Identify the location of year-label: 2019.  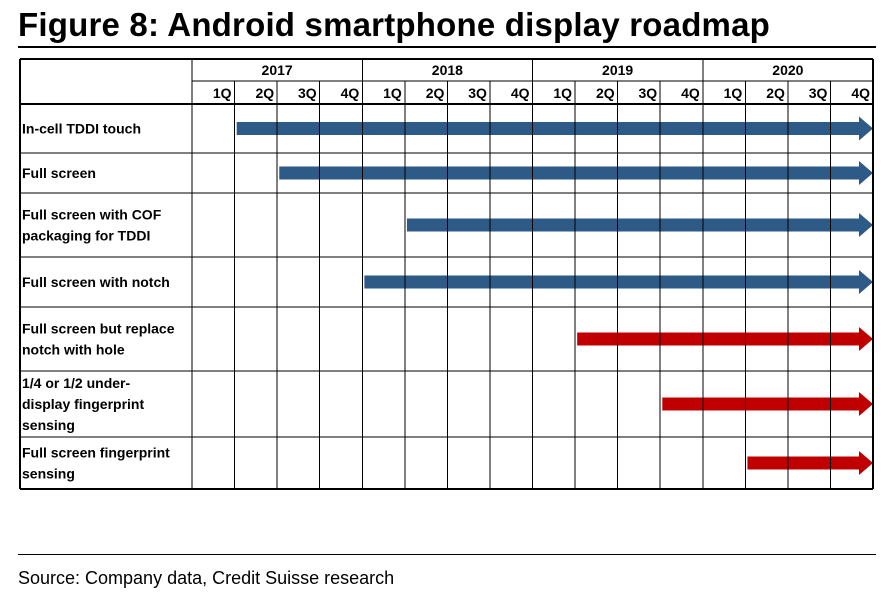
(617, 70).